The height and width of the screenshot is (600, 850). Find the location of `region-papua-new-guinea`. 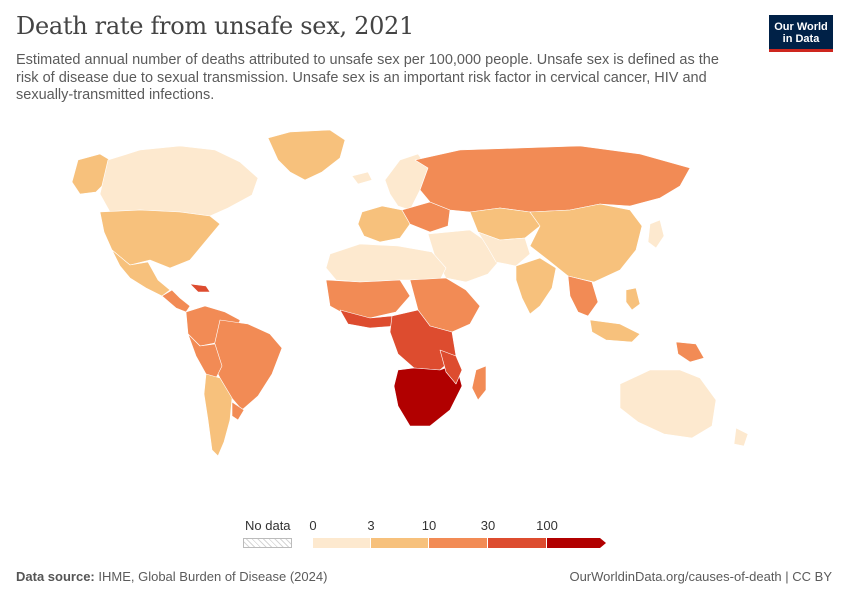

region-papua-new-guinea is located at coordinates (690, 352).